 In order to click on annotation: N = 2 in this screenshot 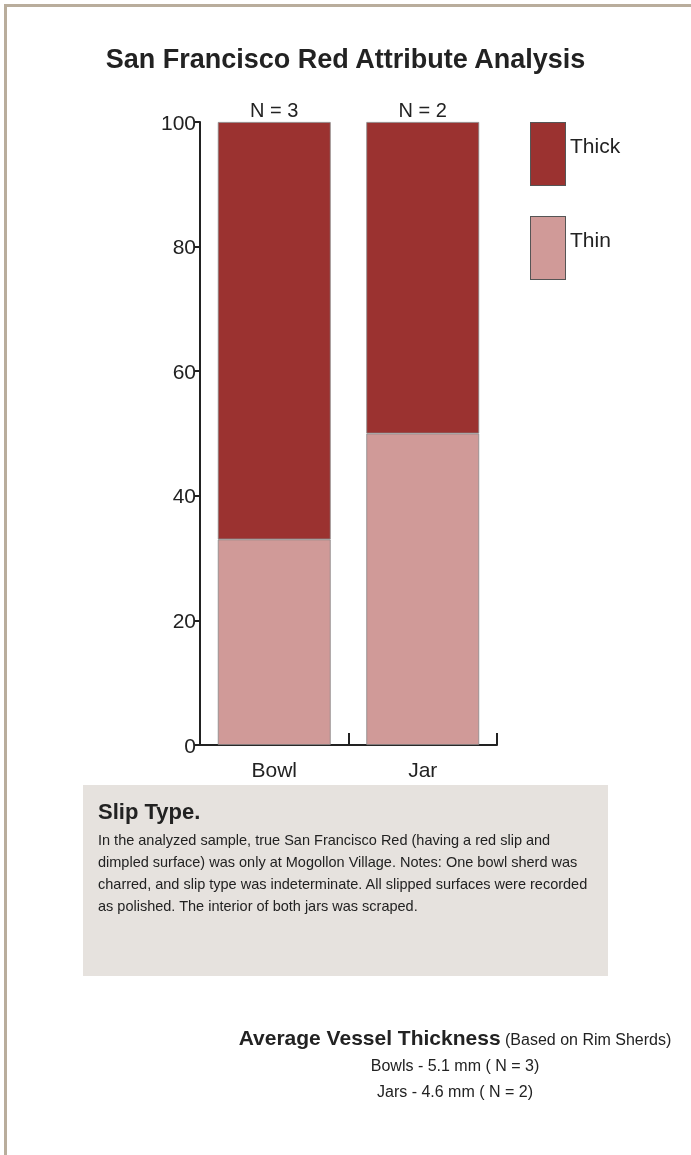, I will do `click(422, 110)`.